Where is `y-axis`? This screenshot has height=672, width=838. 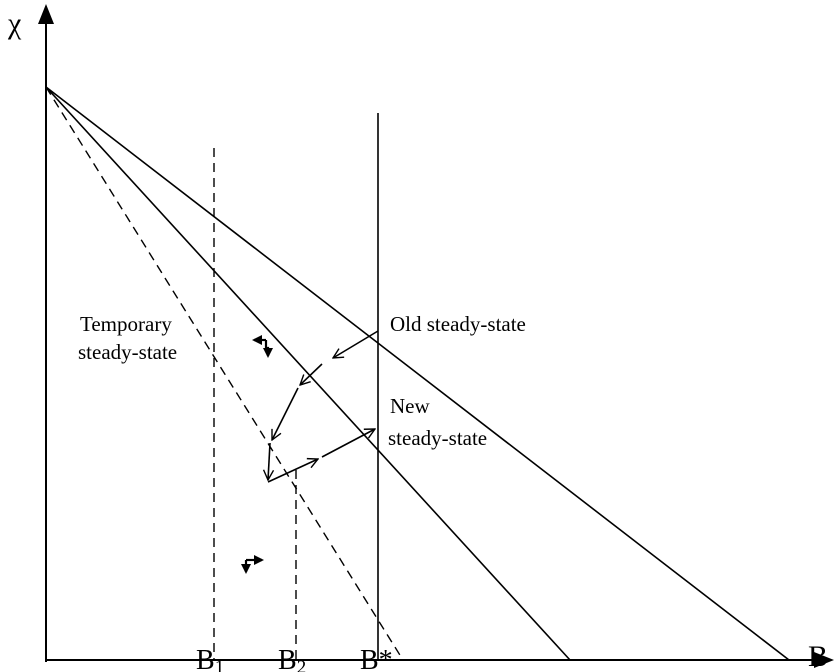
y-axis is located at coordinates (46, 333).